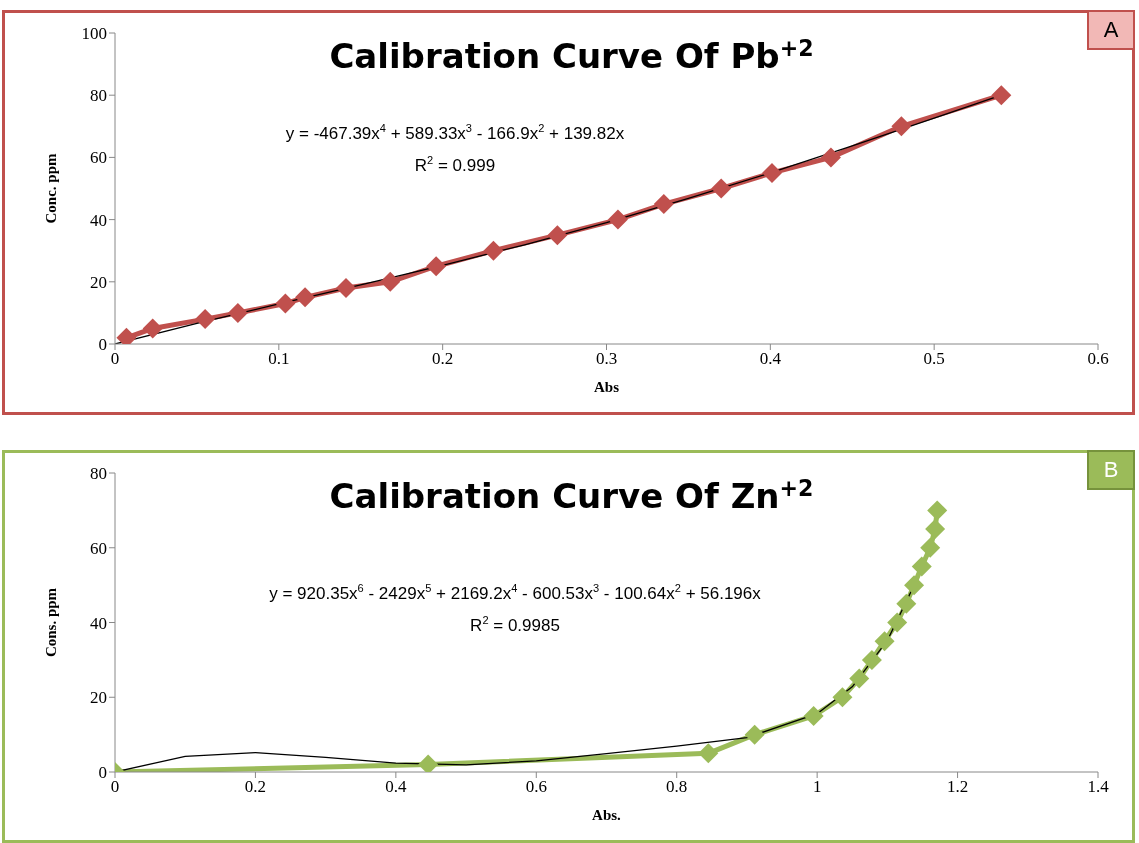  I want to click on text: y = 920.35x$^{6}$ - 2429x$^{5}$ + 2169.2x$^{4}$ - 600.53x$^{3}$ - 100.64x$^{2}$ + 56.196x, so click(515, 592).